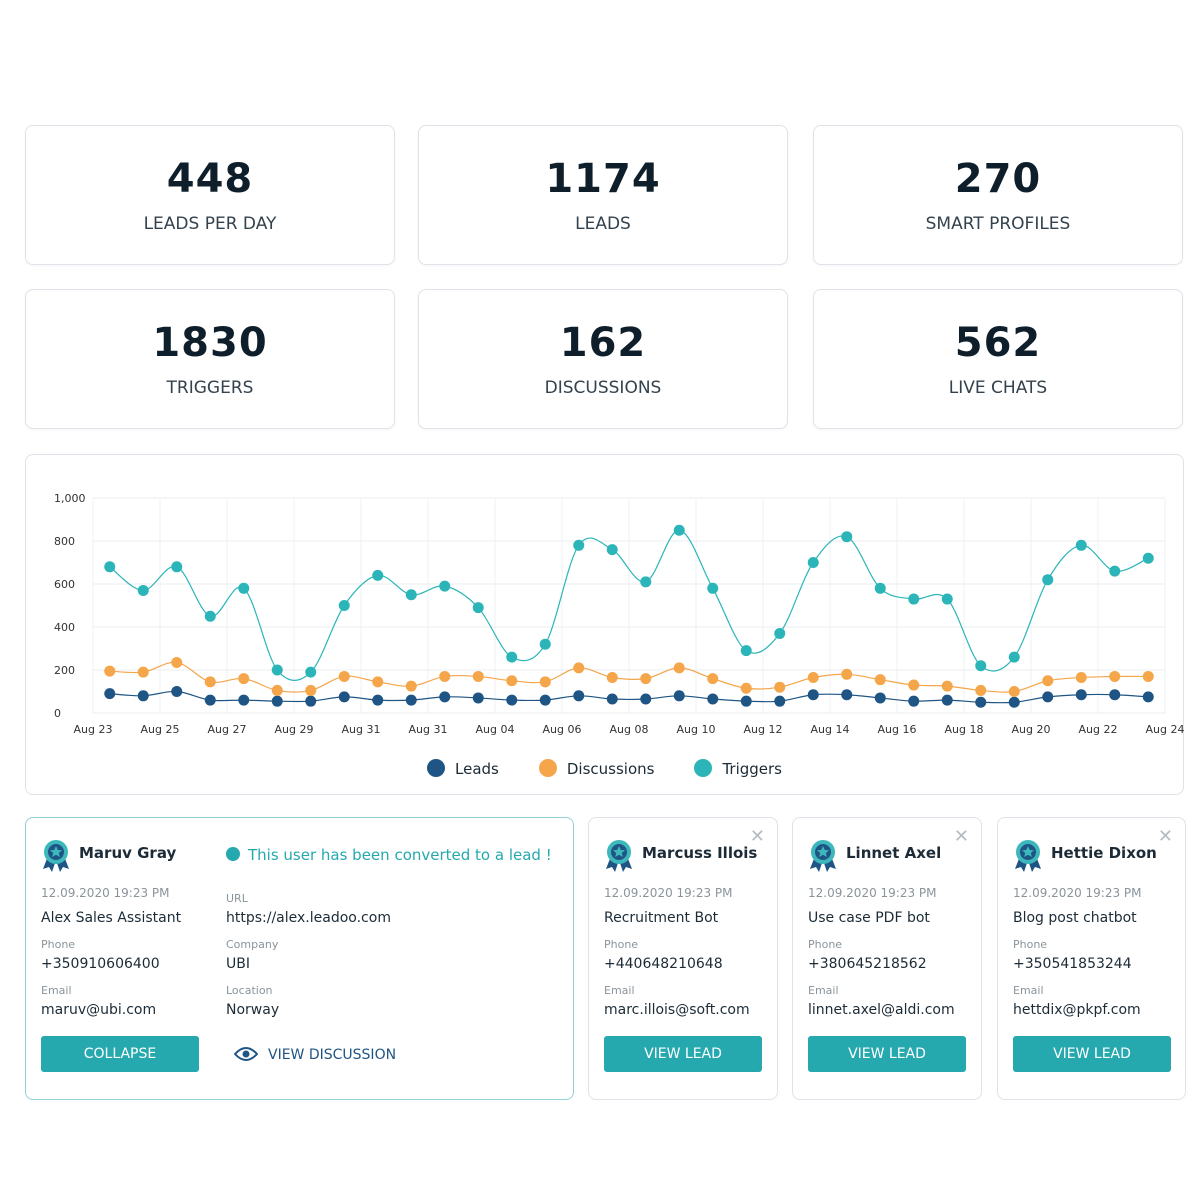 This screenshot has height=1200, width=1200. I want to click on location-label: Location, so click(249, 990).